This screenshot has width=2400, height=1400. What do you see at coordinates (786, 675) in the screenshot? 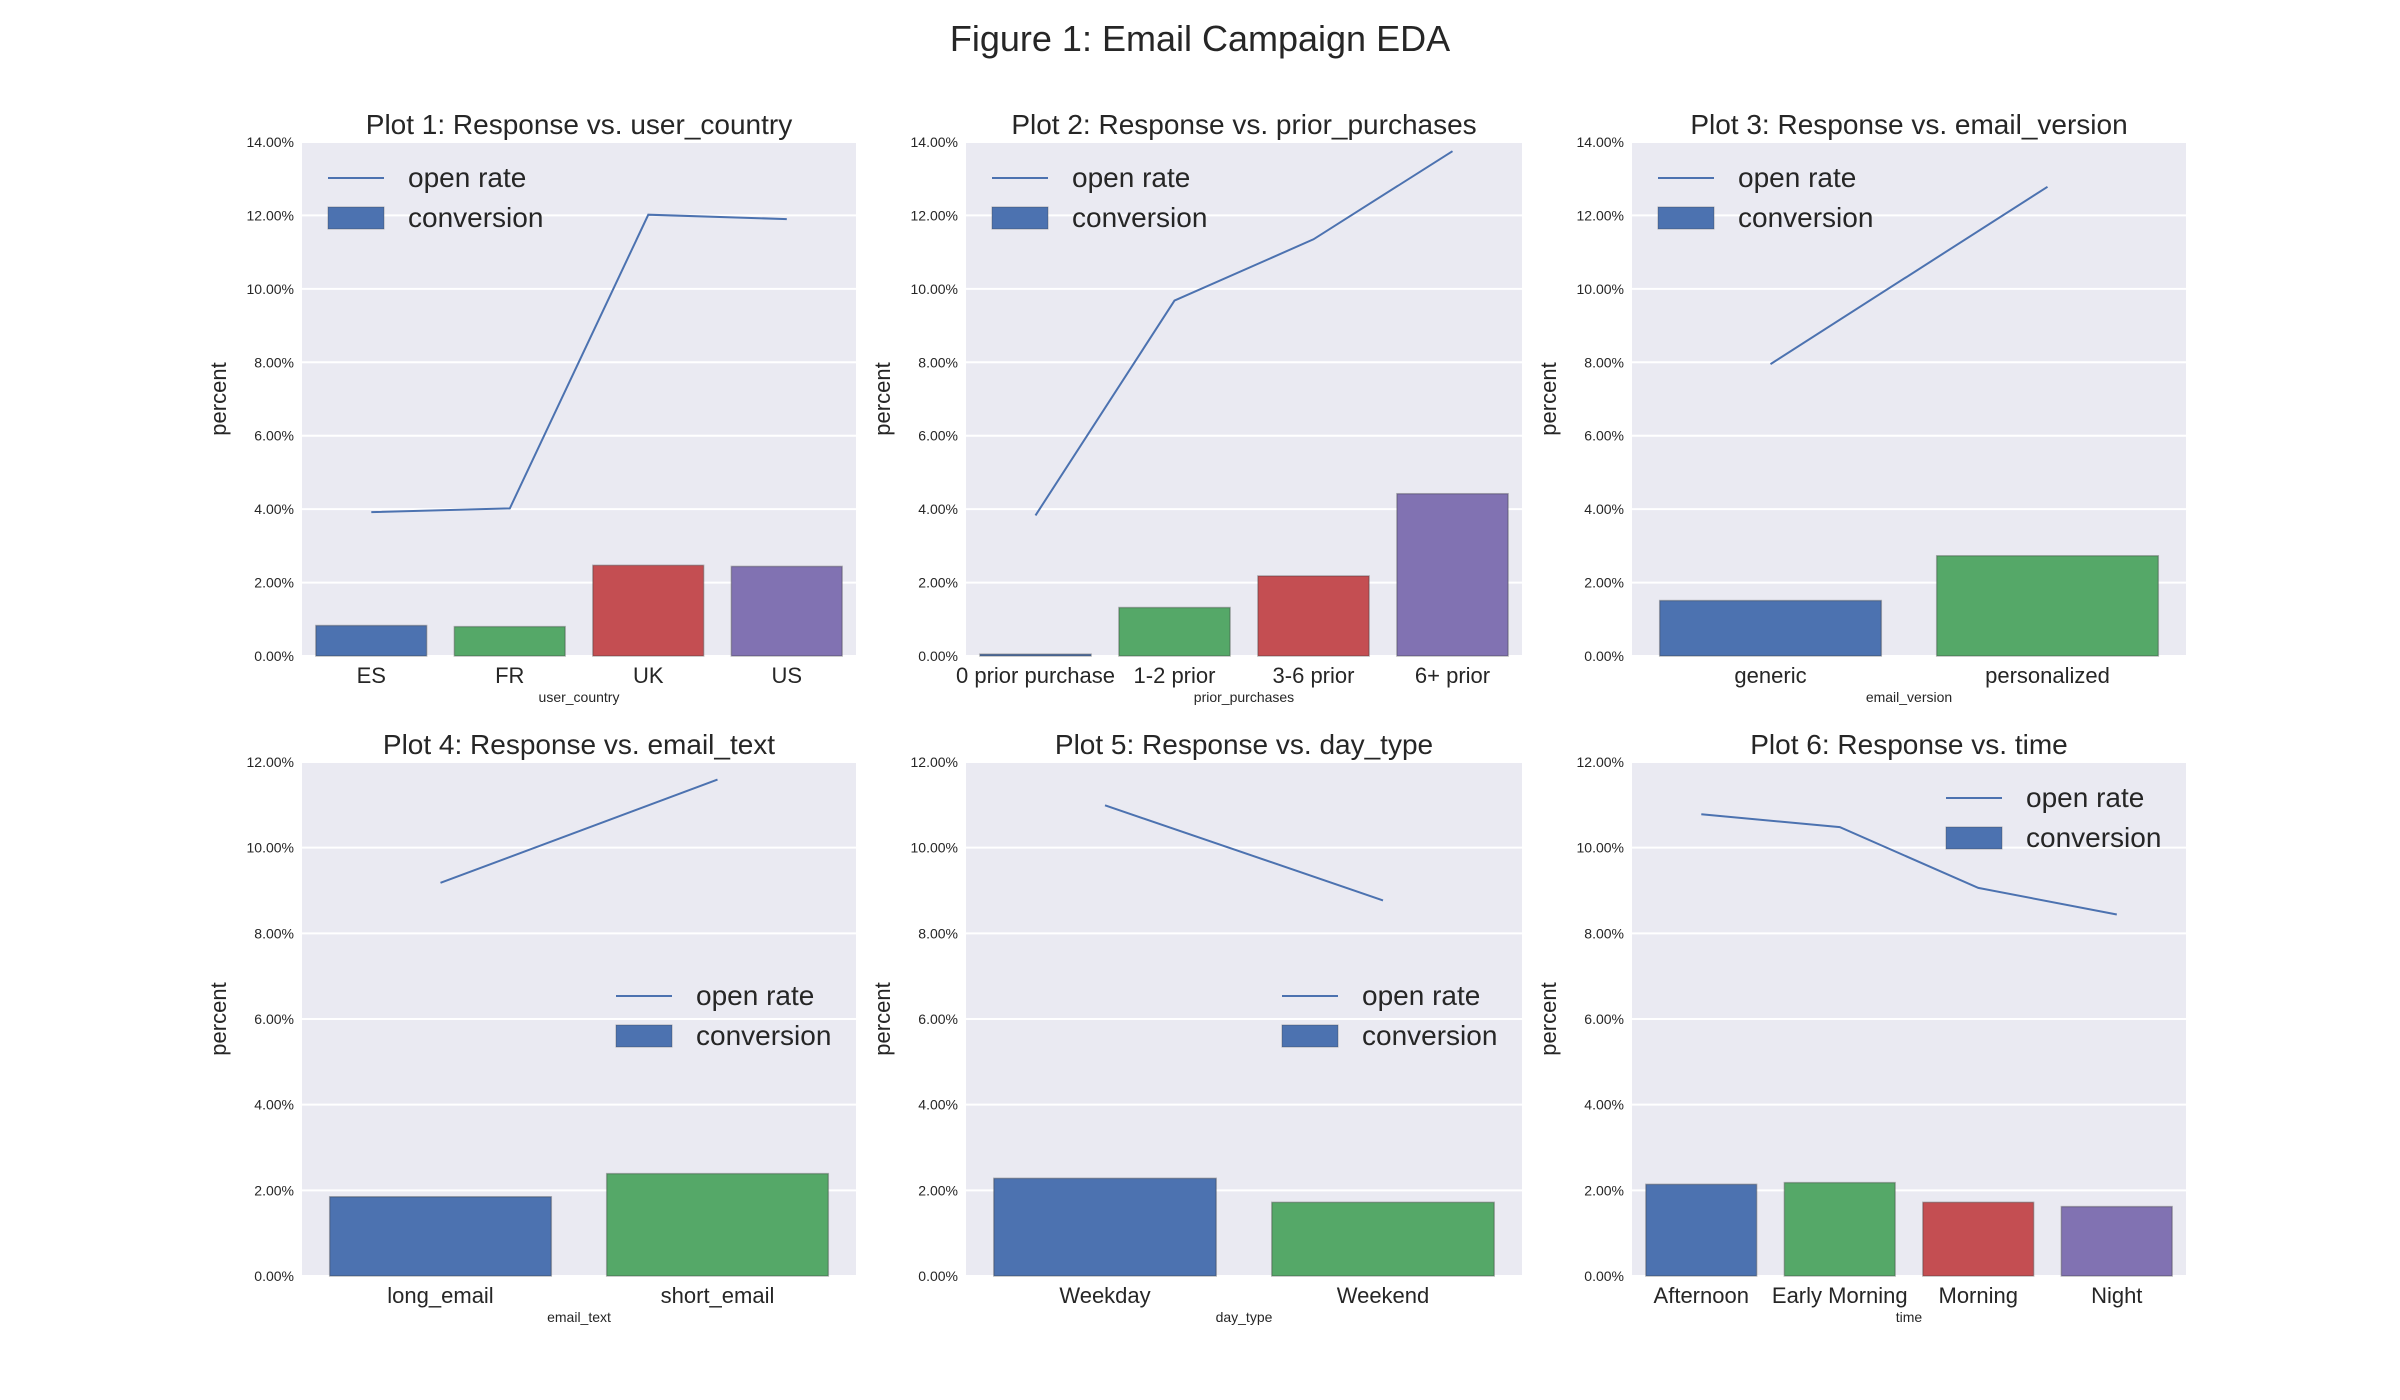
I see `x-tick-label: US` at bounding box center [786, 675].